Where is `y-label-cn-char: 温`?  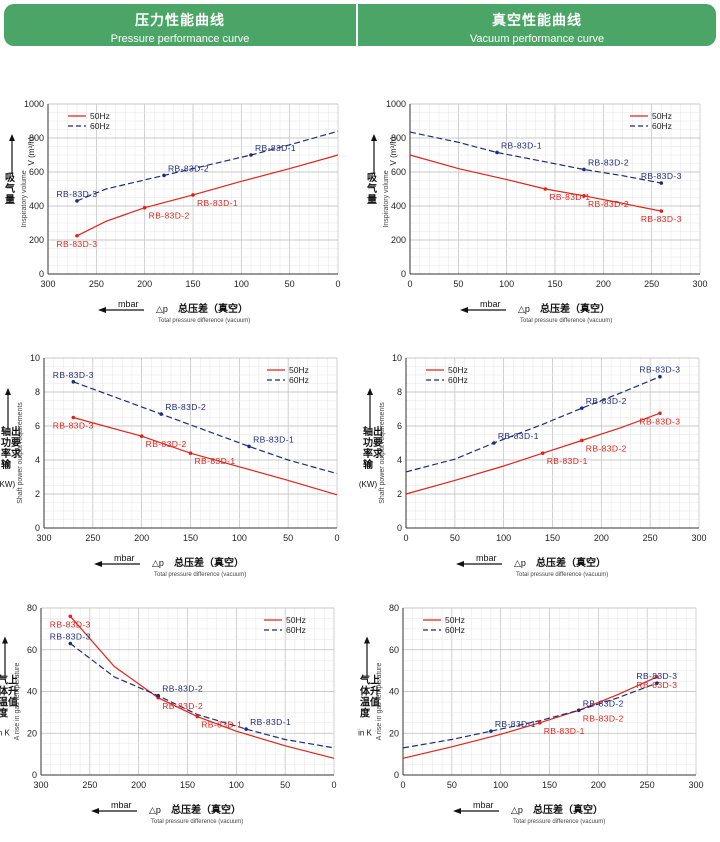 y-label-cn-char: 温 is located at coordinates (365, 702).